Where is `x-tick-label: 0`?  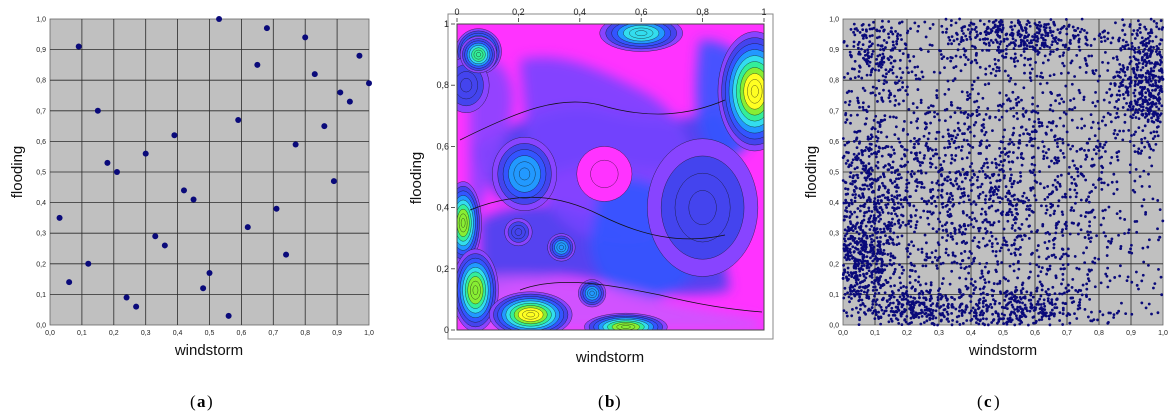 x-tick-label: 0 is located at coordinates (456, 12).